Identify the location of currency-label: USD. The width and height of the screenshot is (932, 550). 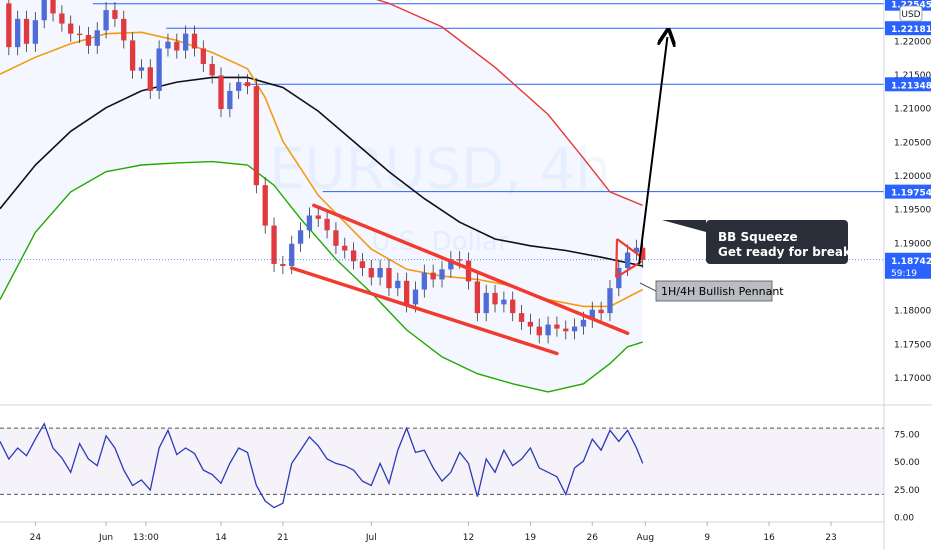
(910, 15).